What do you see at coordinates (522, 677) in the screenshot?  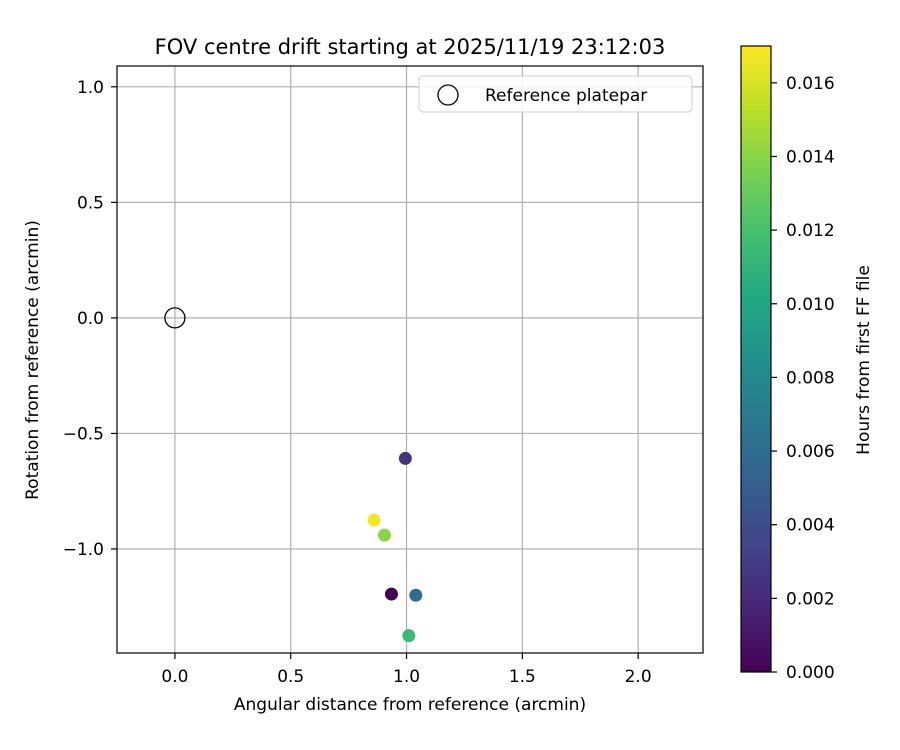 I see `x-tick-label: 1.5` at bounding box center [522, 677].